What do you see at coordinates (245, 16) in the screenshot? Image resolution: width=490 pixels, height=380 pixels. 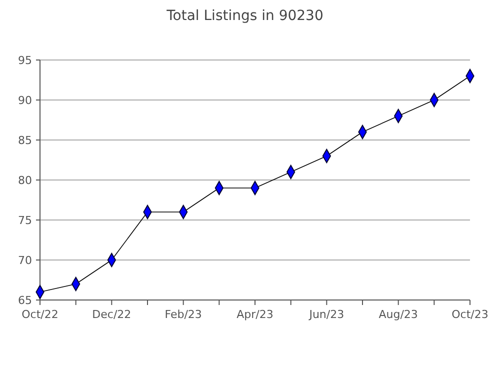 I see `chart-title: Total Listings in 90230` at bounding box center [245, 16].